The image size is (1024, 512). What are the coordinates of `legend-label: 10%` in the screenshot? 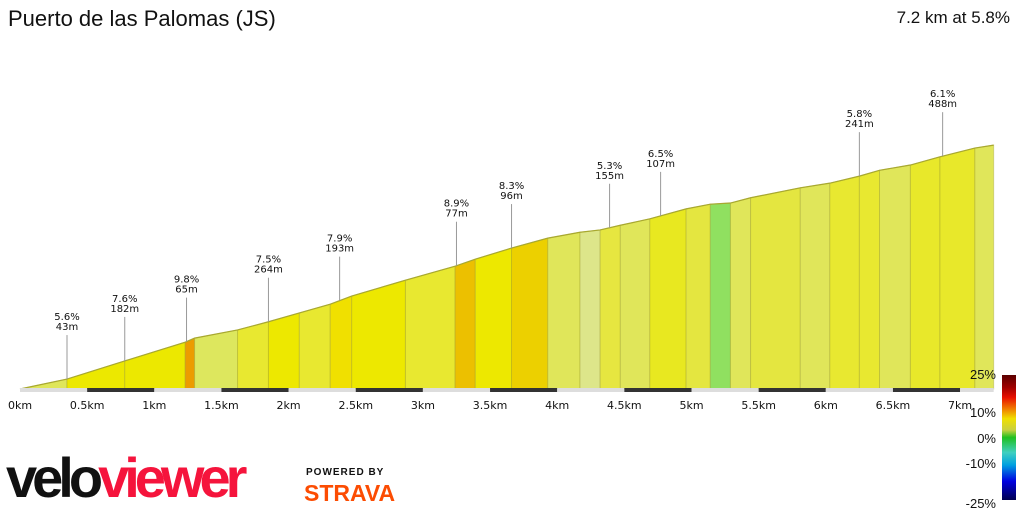 It's located at (982, 412).